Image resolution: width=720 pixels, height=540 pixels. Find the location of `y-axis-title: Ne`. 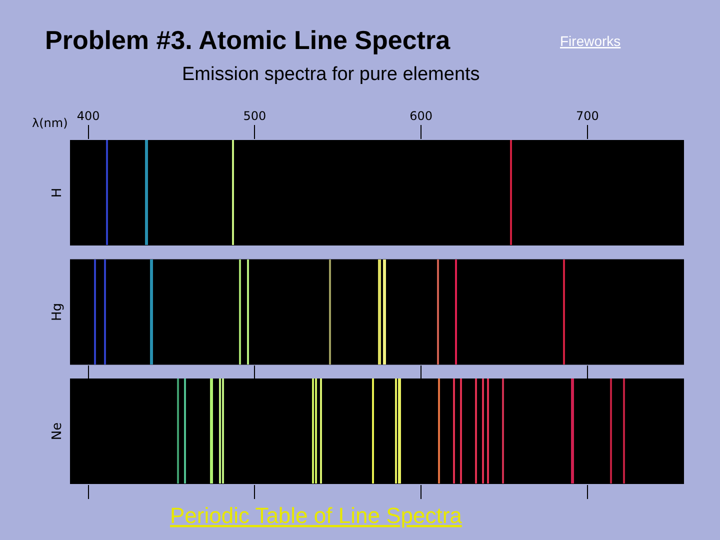

y-axis-title: Ne is located at coordinates (57, 431).